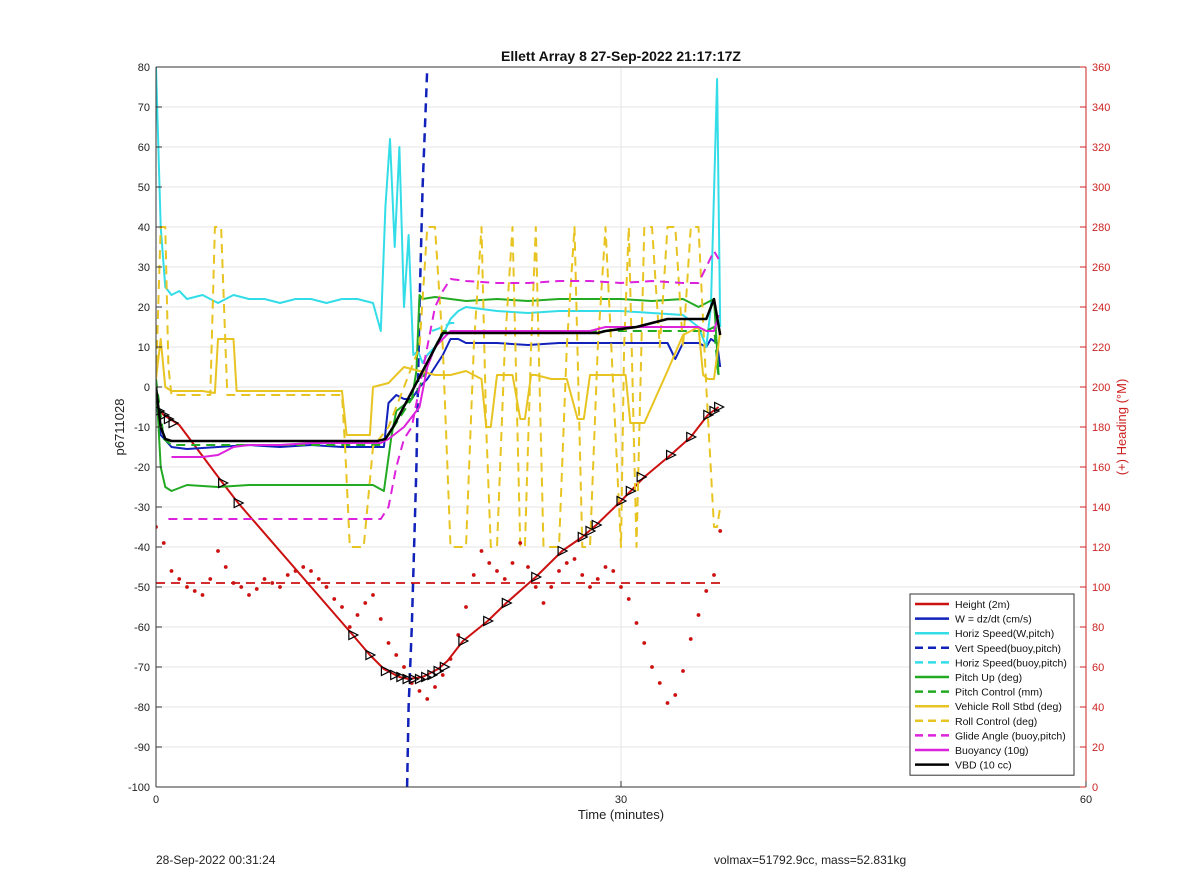 The width and height of the screenshot is (1200, 885). I want to click on y2-tick-label: 40, so click(1098, 708).